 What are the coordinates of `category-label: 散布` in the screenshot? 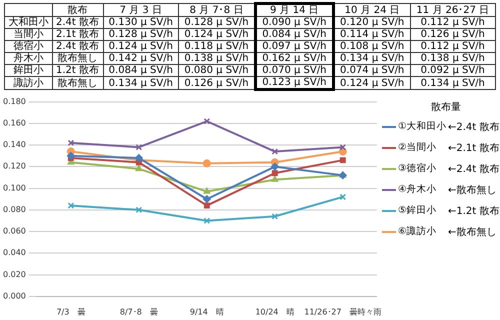 It's located at (77, 10).